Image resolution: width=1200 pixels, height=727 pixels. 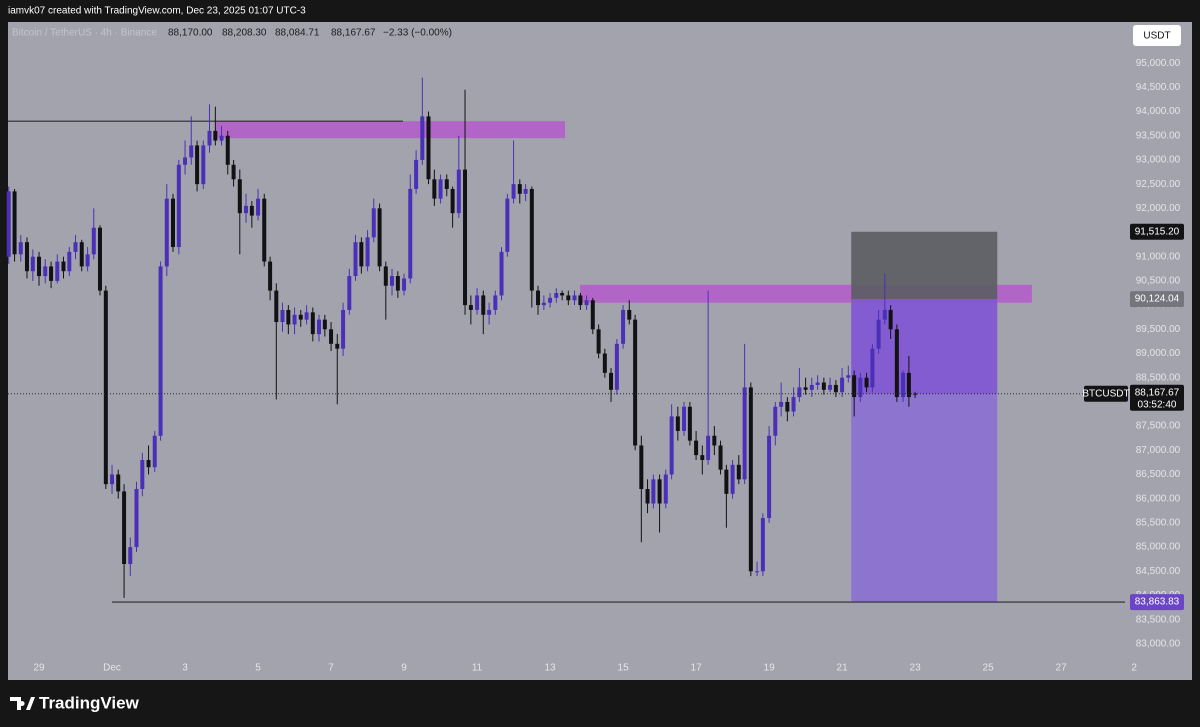 What do you see at coordinates (1158, 523) in the screenshot?
I see `y-tick-label: 85,500.00` at bounding box center [1158, 523].